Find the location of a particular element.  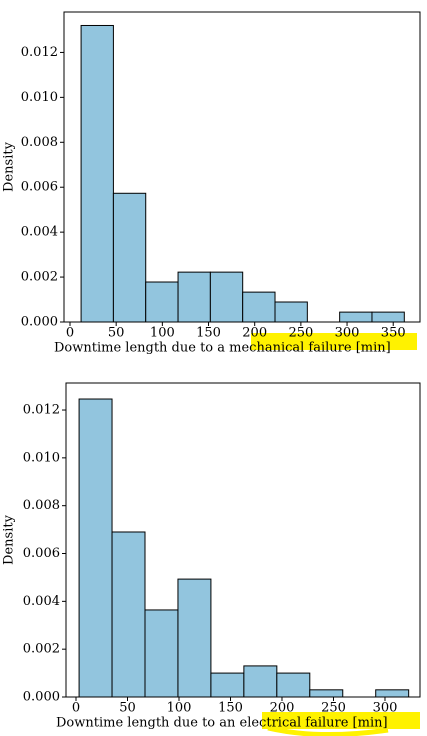

x-tick-label: 350 is located at coordinates (393, 333).